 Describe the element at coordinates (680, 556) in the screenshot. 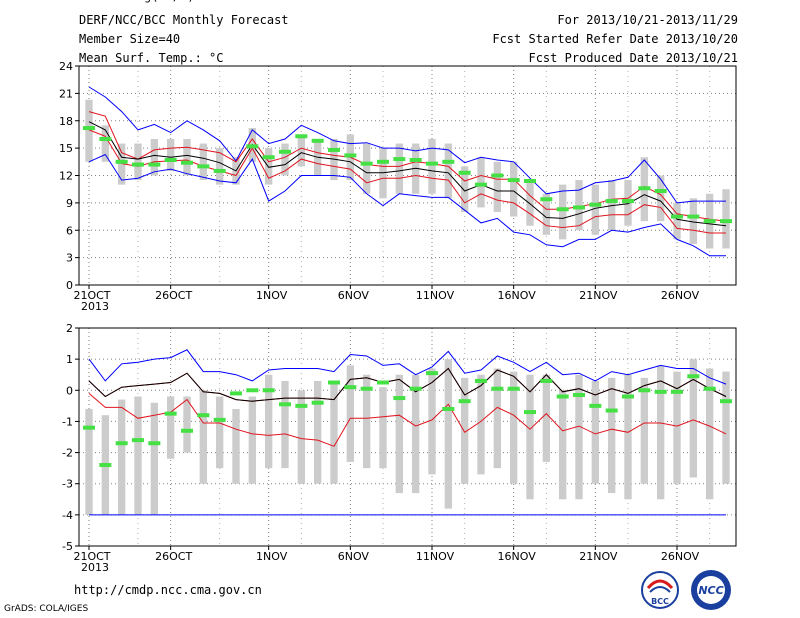

I see `x-tick-label: 26NOV` at that location.